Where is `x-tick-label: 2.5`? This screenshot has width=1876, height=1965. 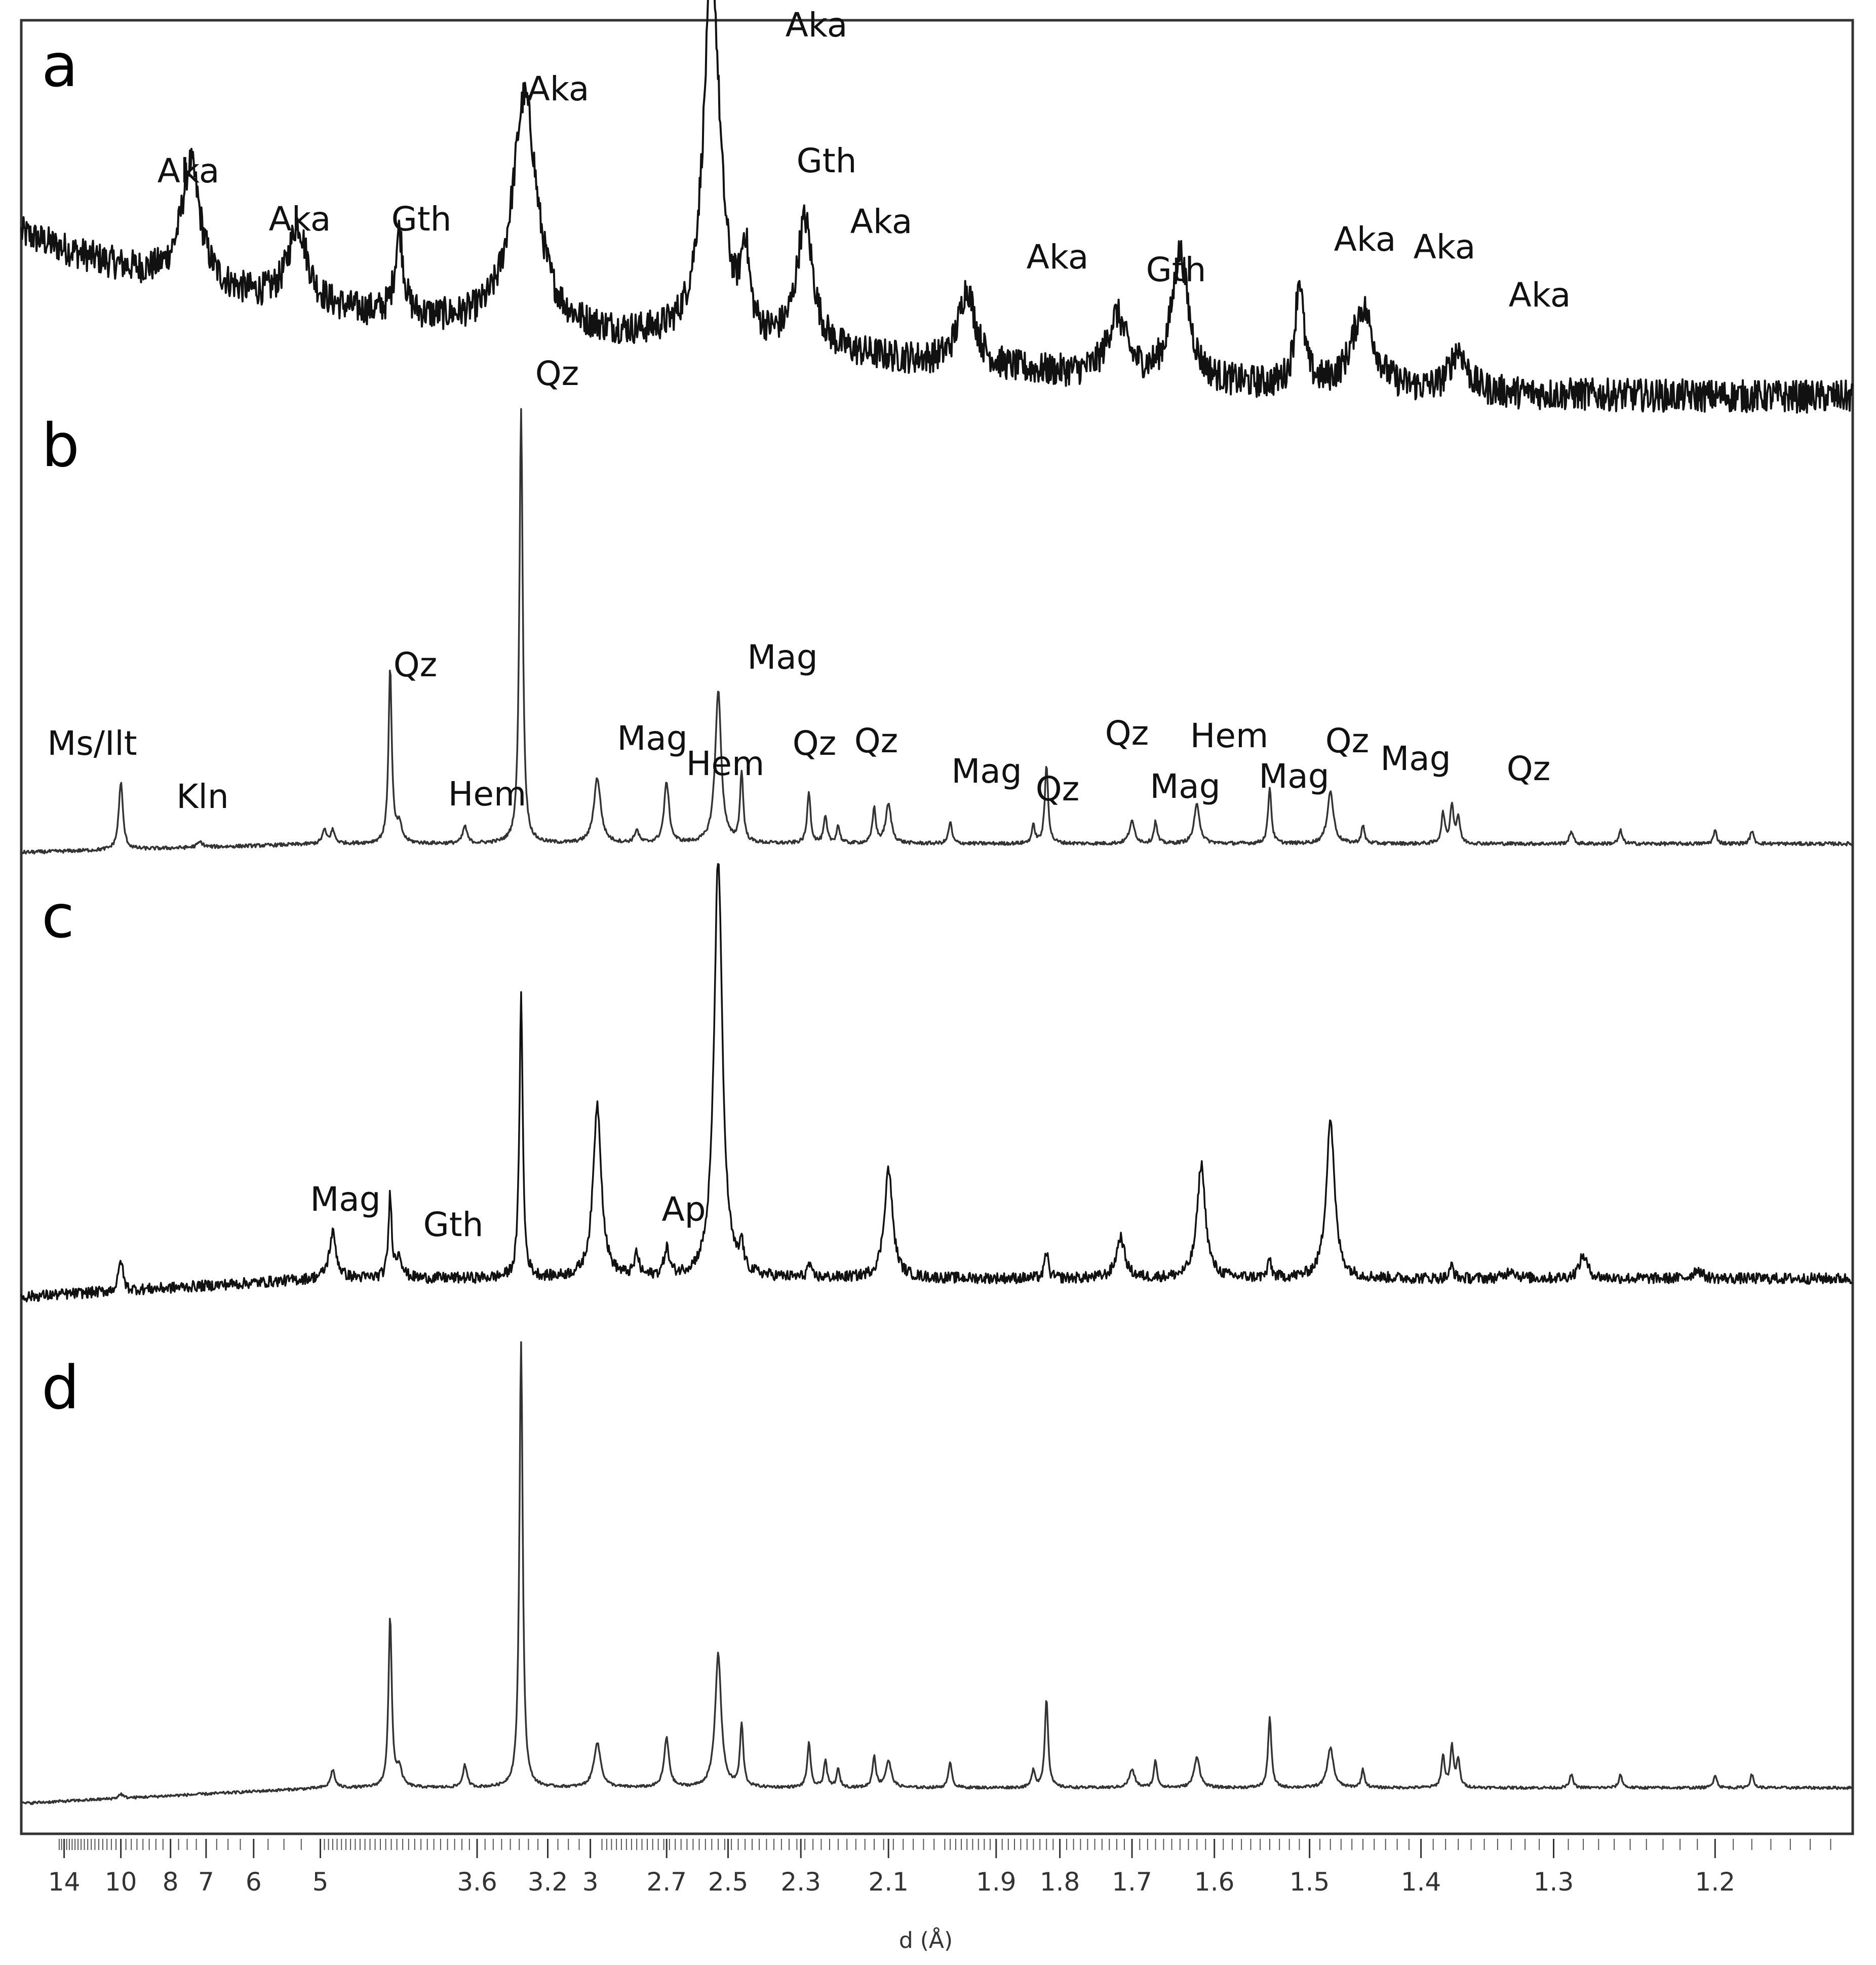 x-tick-label: 2.5 is located at coordinates (728, 1882).